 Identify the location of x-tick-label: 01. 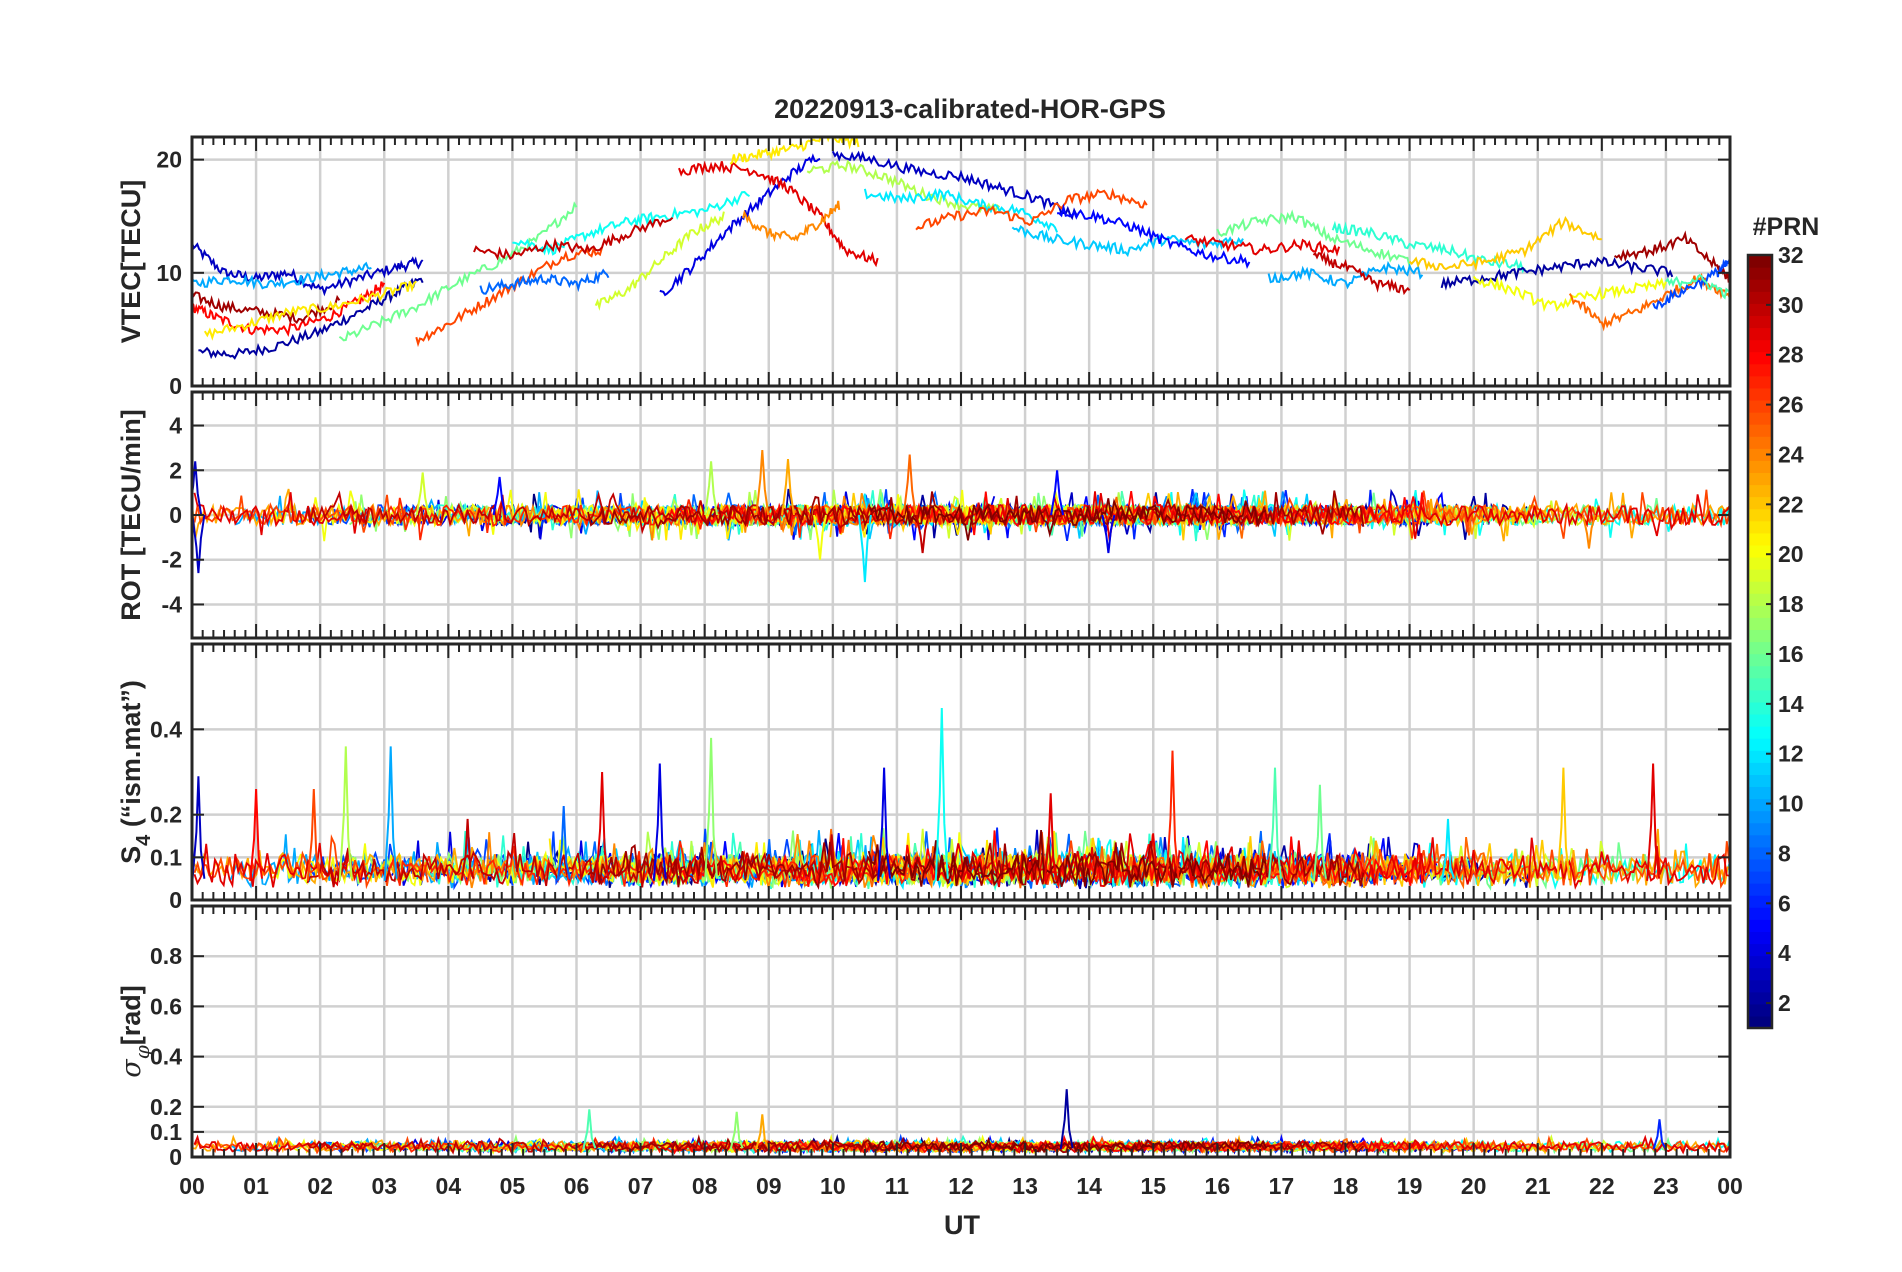
(256, 1186).